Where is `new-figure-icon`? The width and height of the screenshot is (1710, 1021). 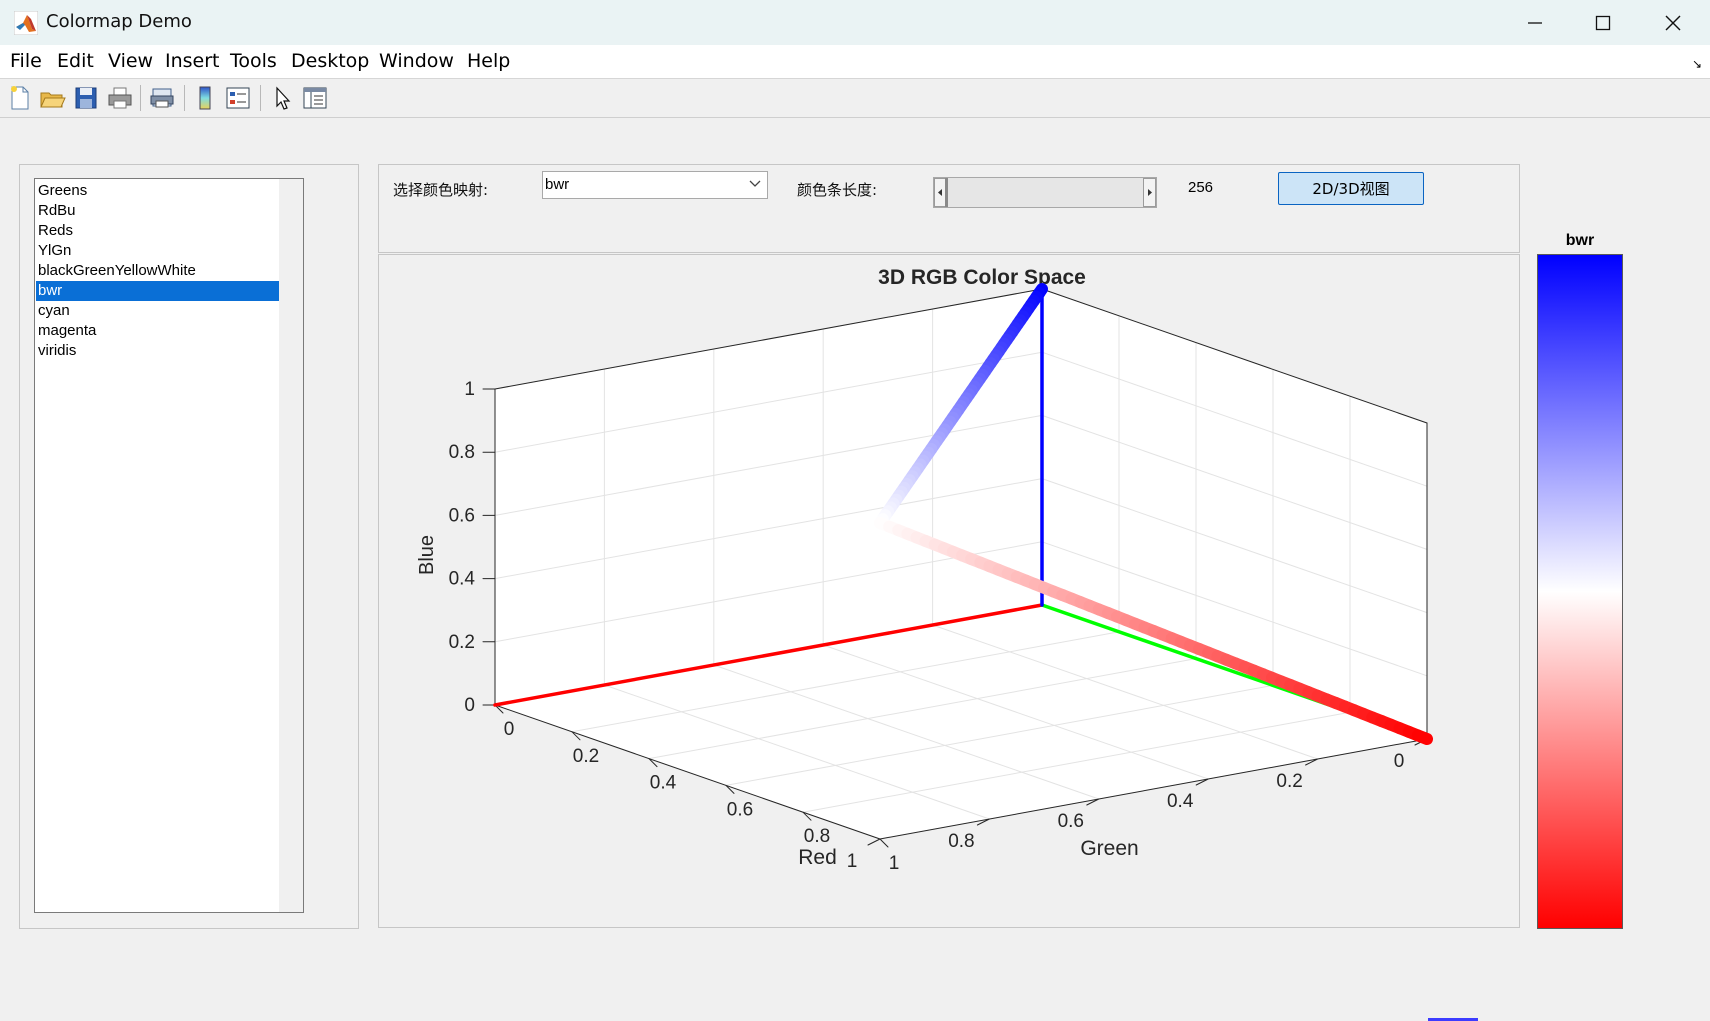
new-figure-icon is located at coordinates (20, 98).